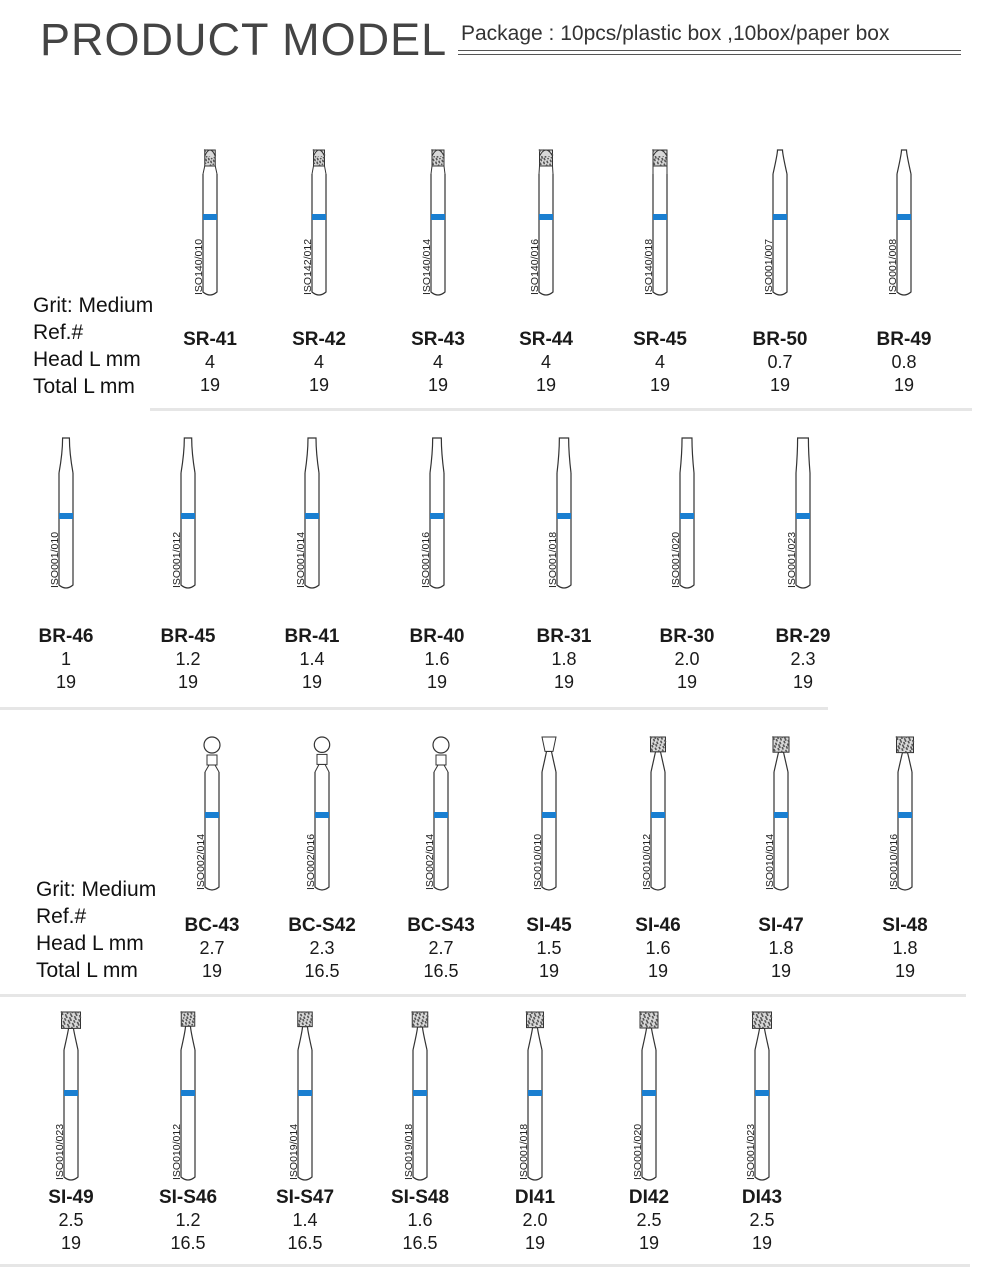 This screenshot has height=1269, width=1000. I want to click on product-item: SI-47 1.8 19, so click(781, 948).